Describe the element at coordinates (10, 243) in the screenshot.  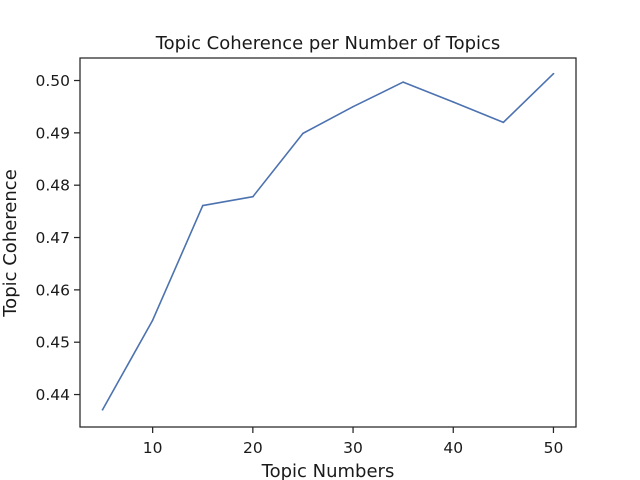
I see `y-axis-label: Topic Coherence` at that location.